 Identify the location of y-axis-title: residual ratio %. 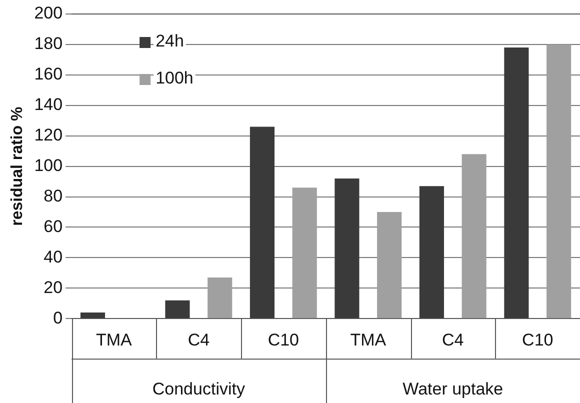
(17, 166).